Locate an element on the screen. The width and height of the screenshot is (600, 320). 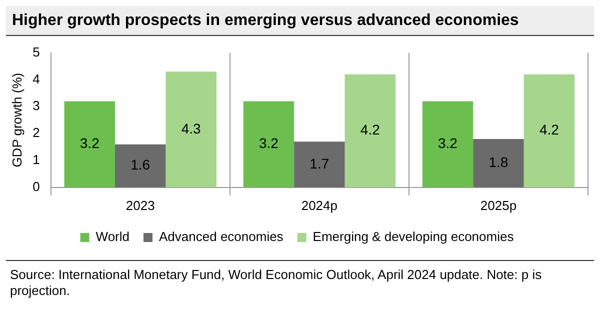
y-tick-label: 5 is located at coordinates (36, 52).